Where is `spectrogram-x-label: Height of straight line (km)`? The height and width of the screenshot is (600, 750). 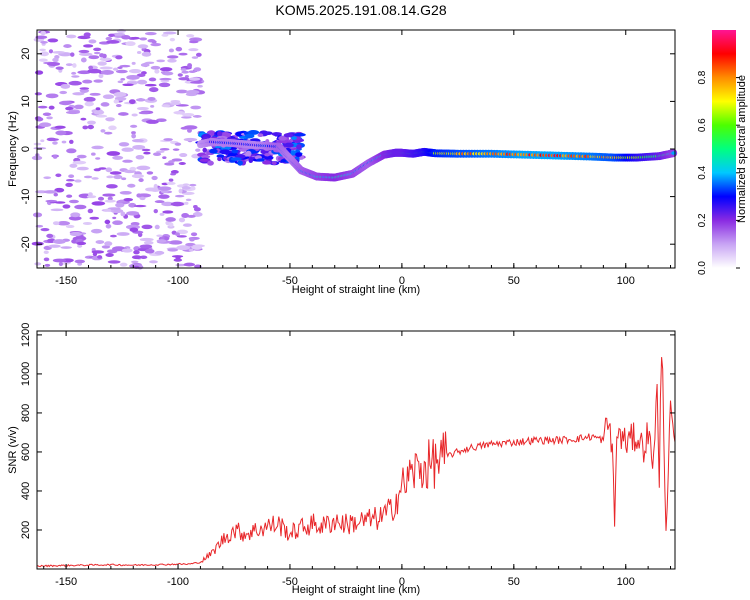 spectrogram-x-label: Height of straight line (km) is located at coordinates (356, 290).